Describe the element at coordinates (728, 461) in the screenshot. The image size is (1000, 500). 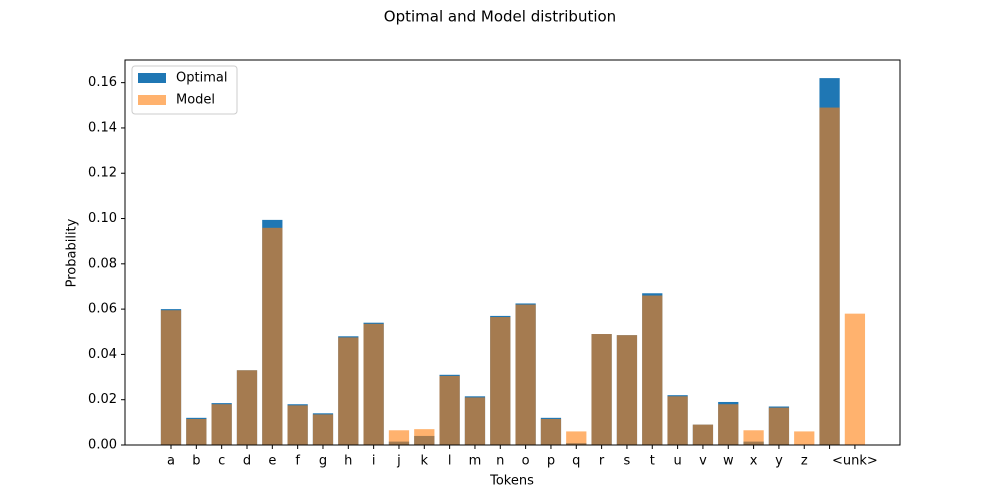
I see `x-tick-label: w` at that location.